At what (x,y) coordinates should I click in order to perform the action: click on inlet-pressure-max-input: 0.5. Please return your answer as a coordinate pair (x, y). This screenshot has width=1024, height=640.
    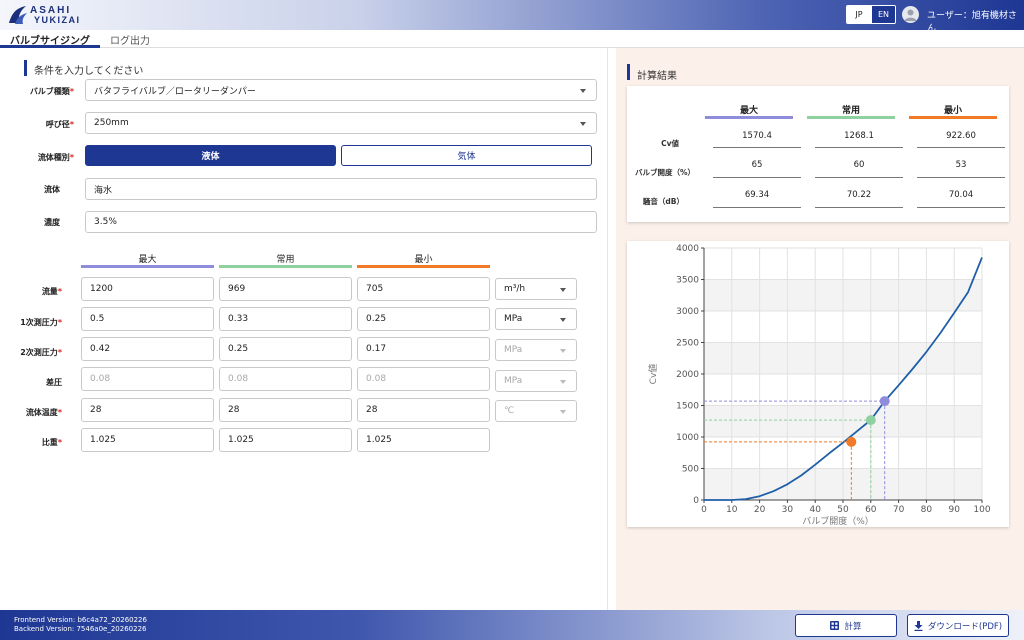
    Looking at the image, I should click on (147, 319).